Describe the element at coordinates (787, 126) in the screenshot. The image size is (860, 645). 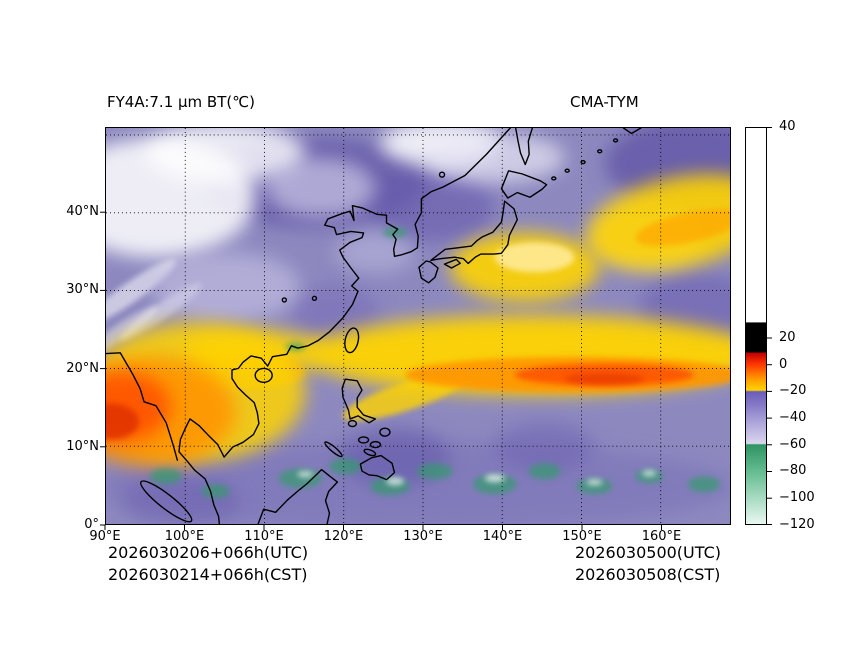
I see `colorbar-tick-label: 40` at that location.